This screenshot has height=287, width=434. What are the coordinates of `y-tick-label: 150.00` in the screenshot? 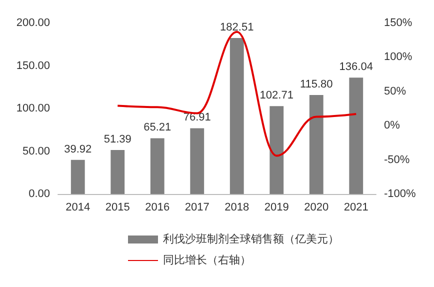 It's located at (33, 66).